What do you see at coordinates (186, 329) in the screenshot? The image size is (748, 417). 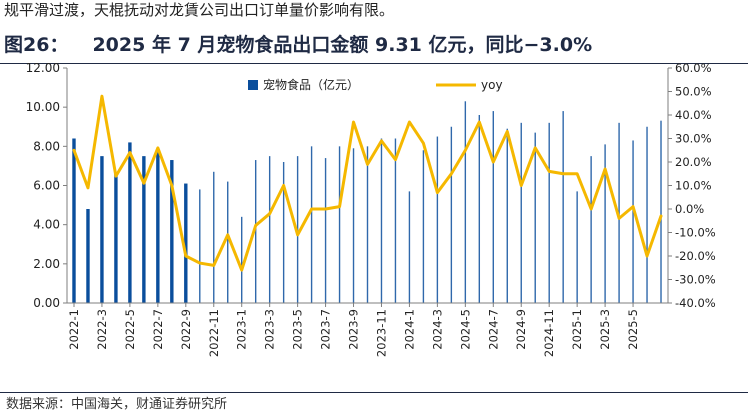 I see `x-tick-label: 2022-9` at bounding box center [186, 329].